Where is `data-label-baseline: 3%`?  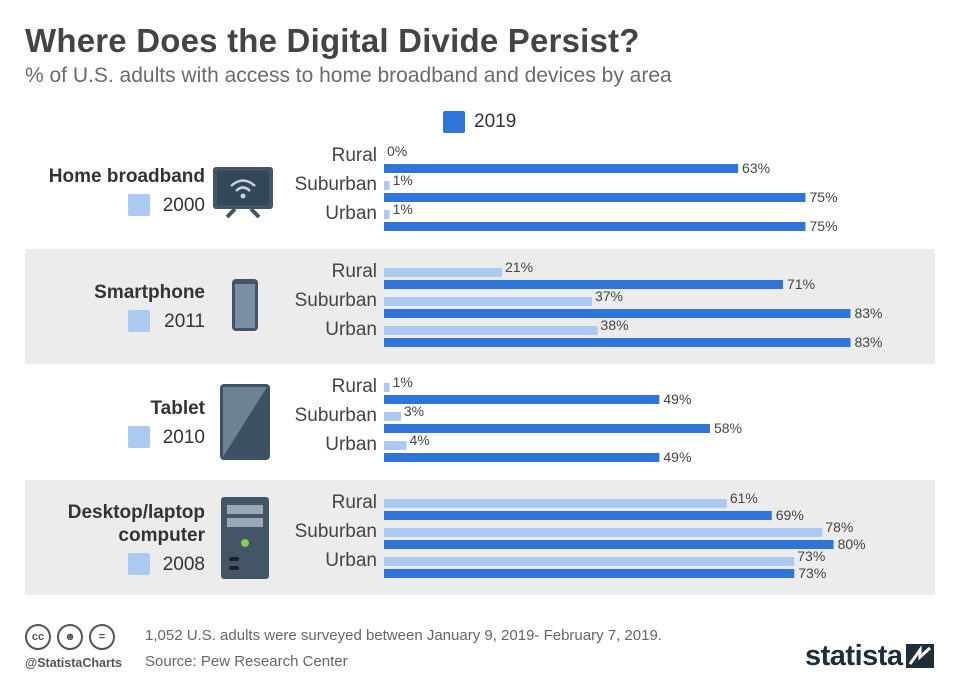 data-label-baseline: 3% is located at coordinates (414, 411).